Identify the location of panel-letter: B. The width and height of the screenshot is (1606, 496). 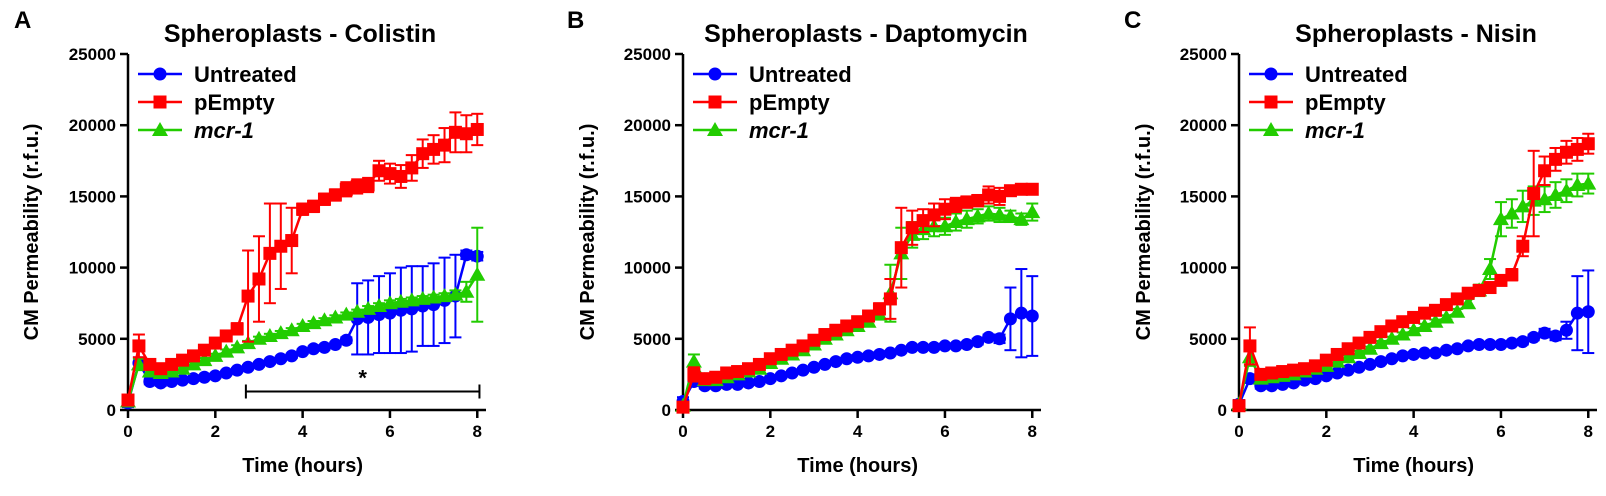
(575, 20).